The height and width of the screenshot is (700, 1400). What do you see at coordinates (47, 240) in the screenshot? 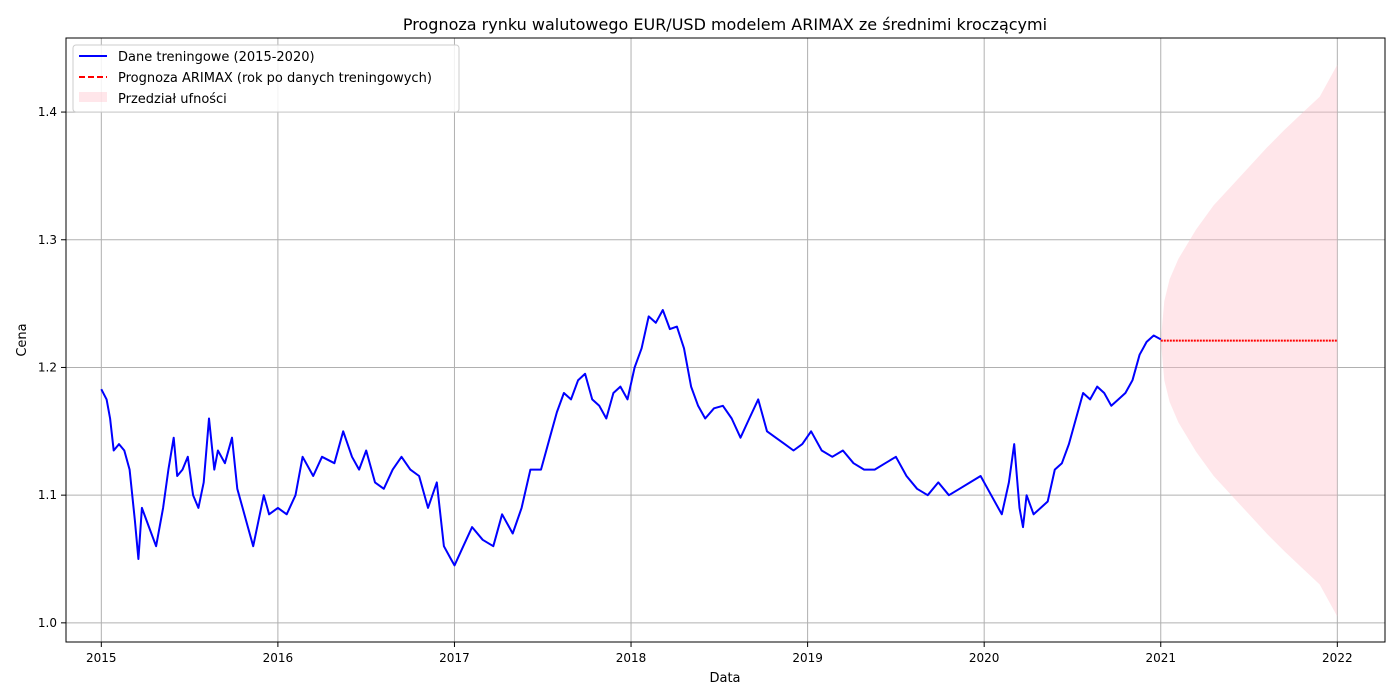
I see `y-tick-label-1.3: 1.3` at bounding box center [47, 240].